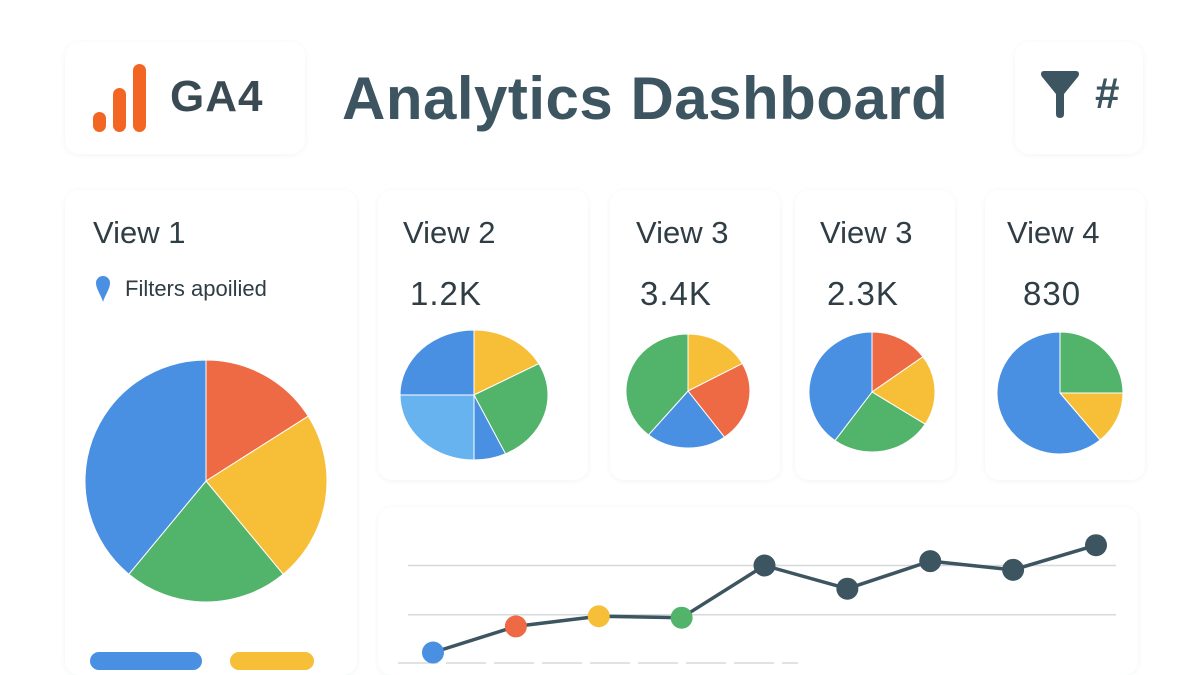  I want to click on view-4-pie-chart, so click(1060, 393).